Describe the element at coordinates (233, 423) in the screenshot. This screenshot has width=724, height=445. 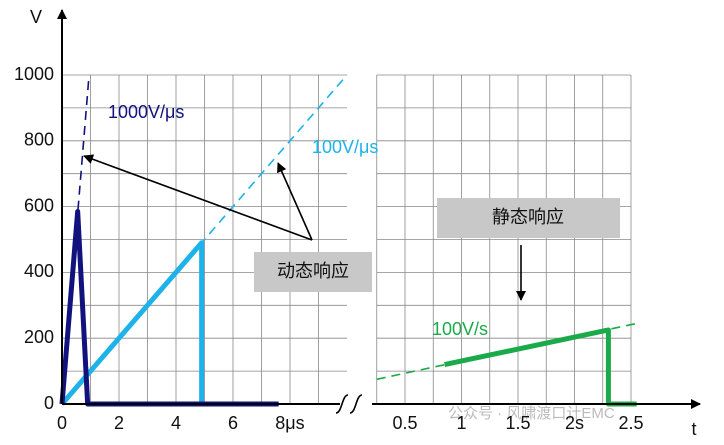
I see `x-tick-label: 6` at that location.